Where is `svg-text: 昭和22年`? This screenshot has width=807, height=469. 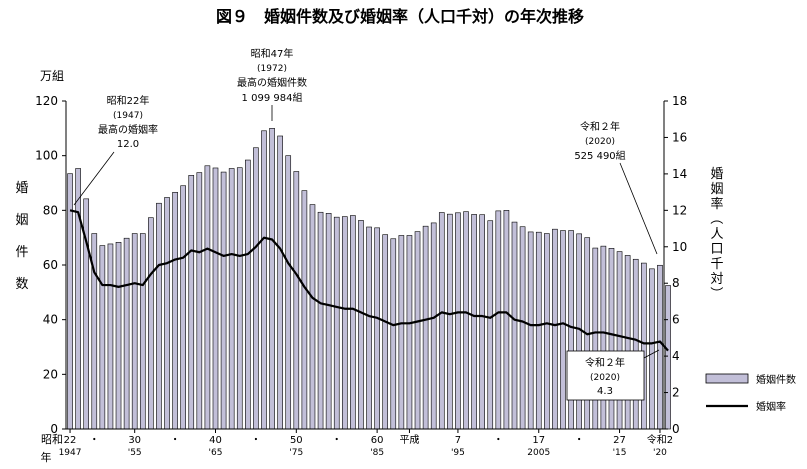 svg-text: 昭和22年 is located at coordinates (128, 100).